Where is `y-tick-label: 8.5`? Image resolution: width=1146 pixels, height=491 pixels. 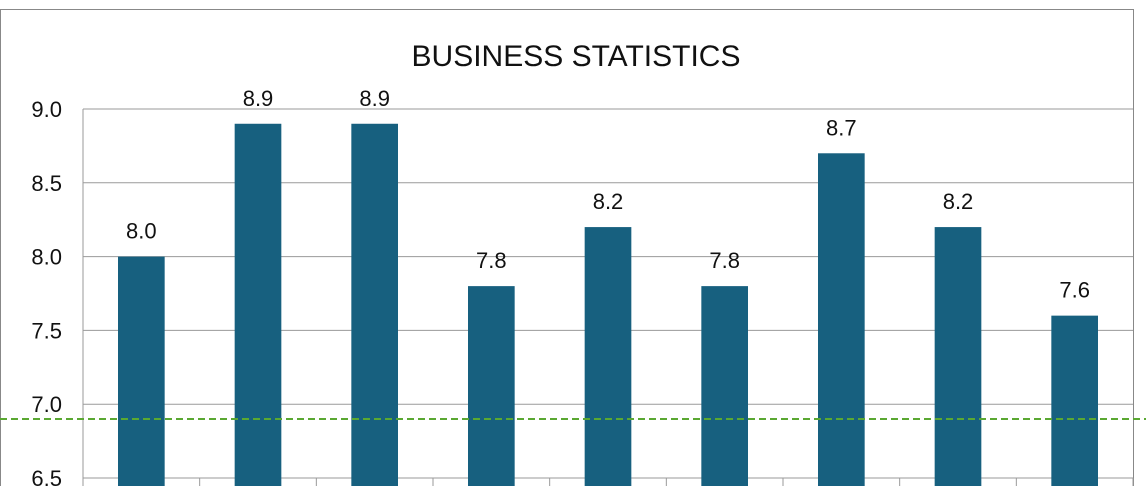
y-tick-label: 8.5 is located at coordinates (46, 183).